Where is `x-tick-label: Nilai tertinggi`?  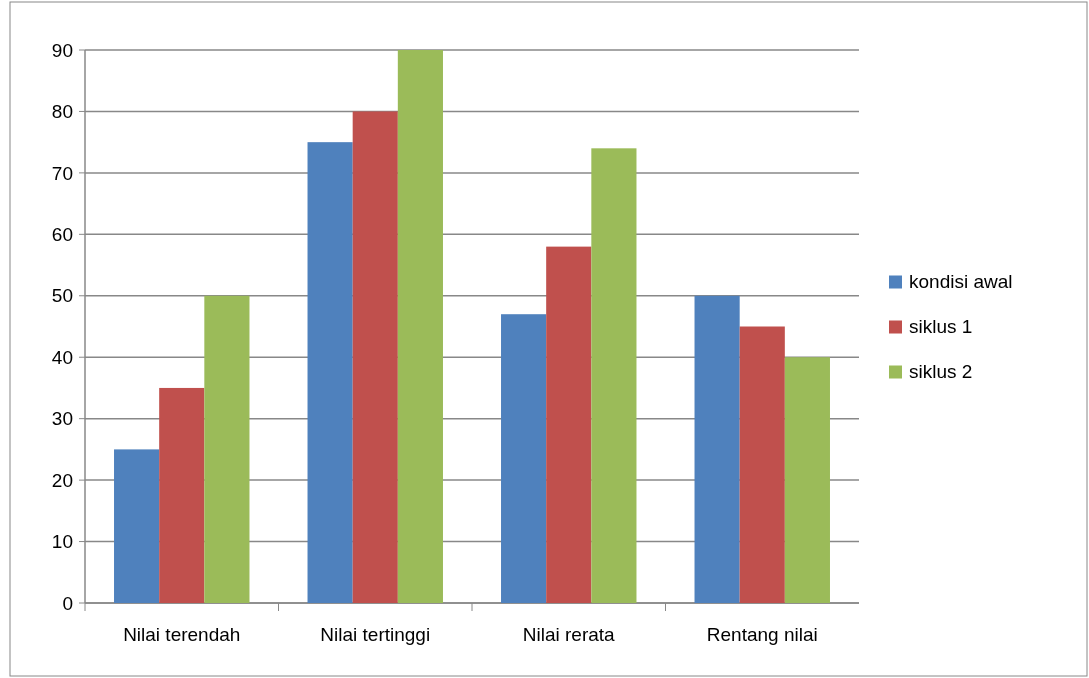 x-tick-label: Nilai tertinggi is located at coordinates (375, 634).